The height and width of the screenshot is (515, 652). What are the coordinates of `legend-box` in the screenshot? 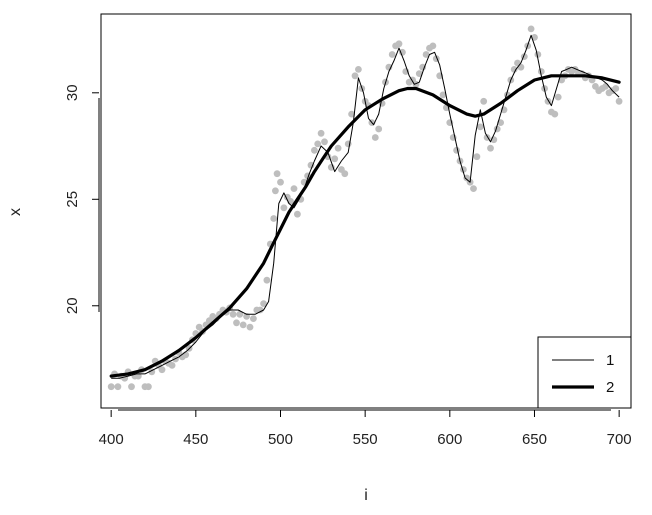 It's located at (584, 372).